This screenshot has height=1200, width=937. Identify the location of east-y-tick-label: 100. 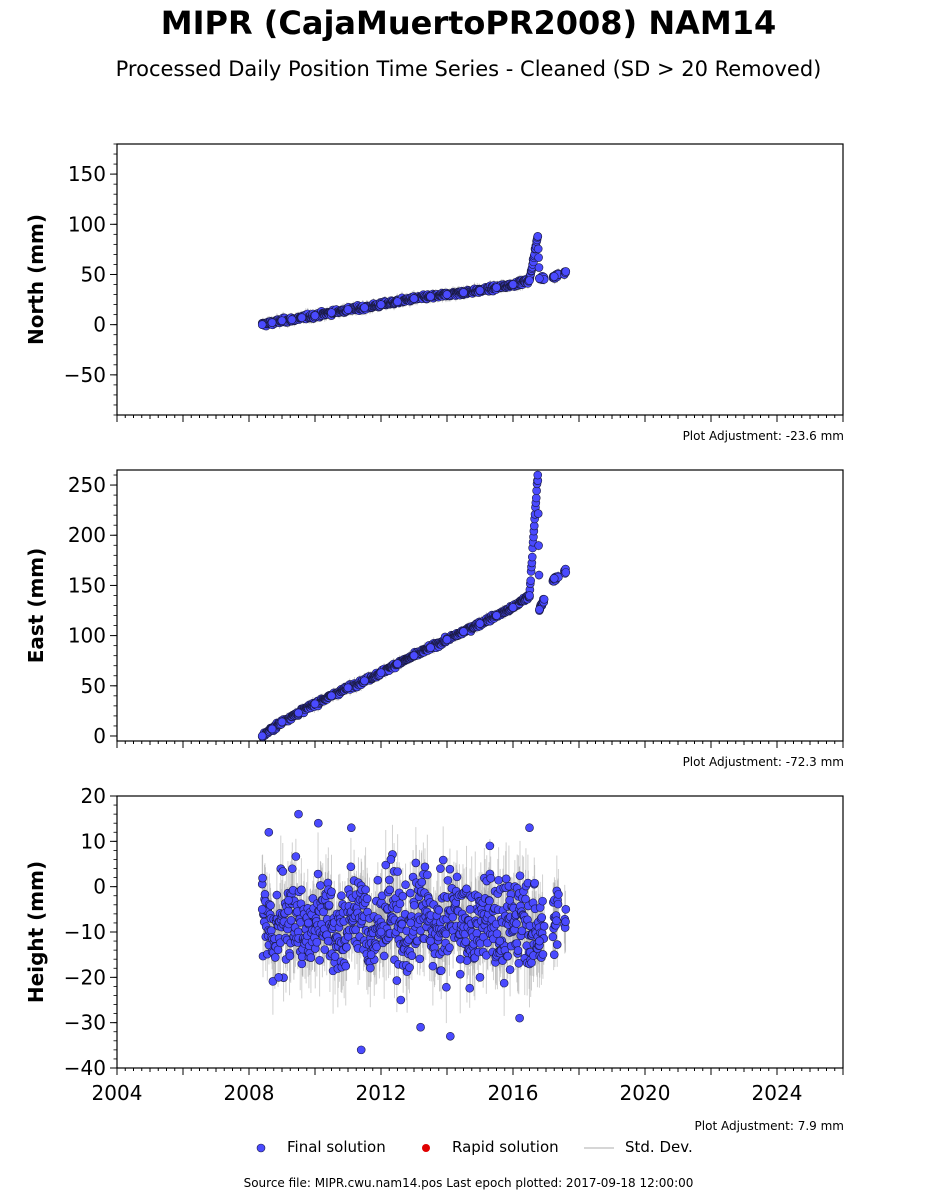
(87, 636).